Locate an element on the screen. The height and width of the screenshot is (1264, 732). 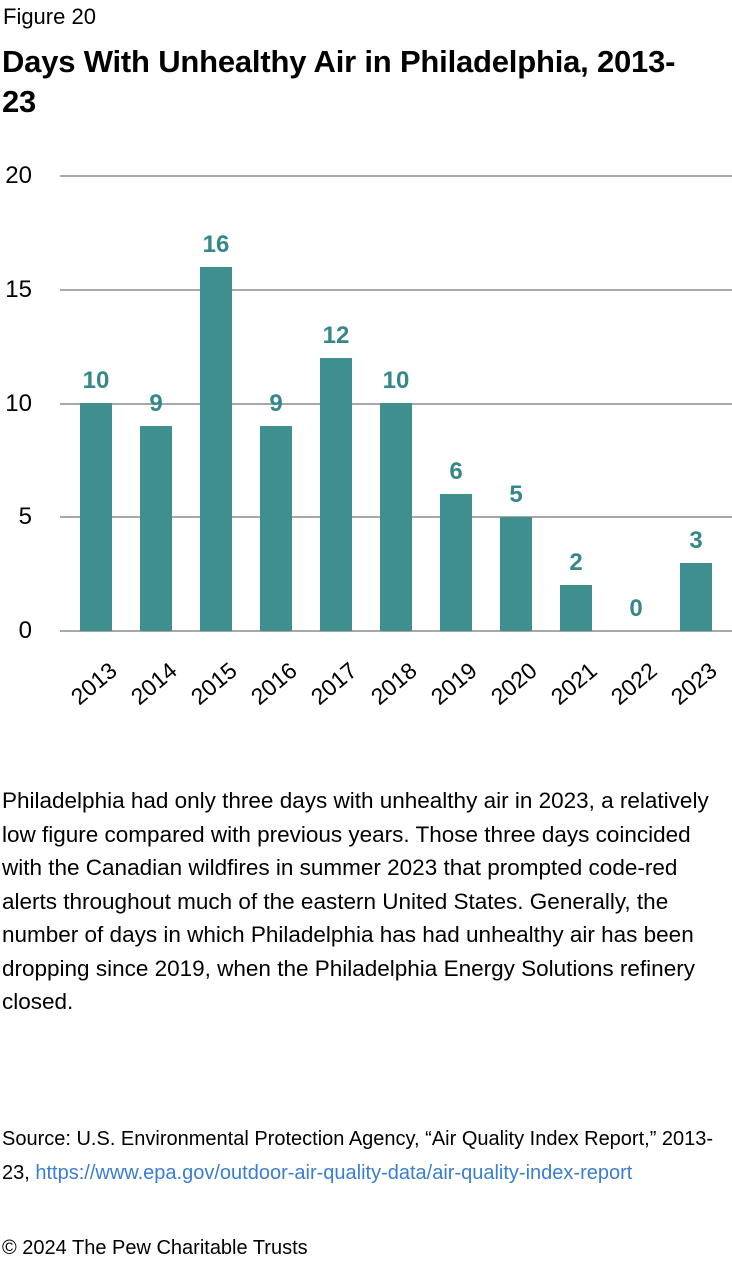
bar-2016 is located at coordinates (276, 528).